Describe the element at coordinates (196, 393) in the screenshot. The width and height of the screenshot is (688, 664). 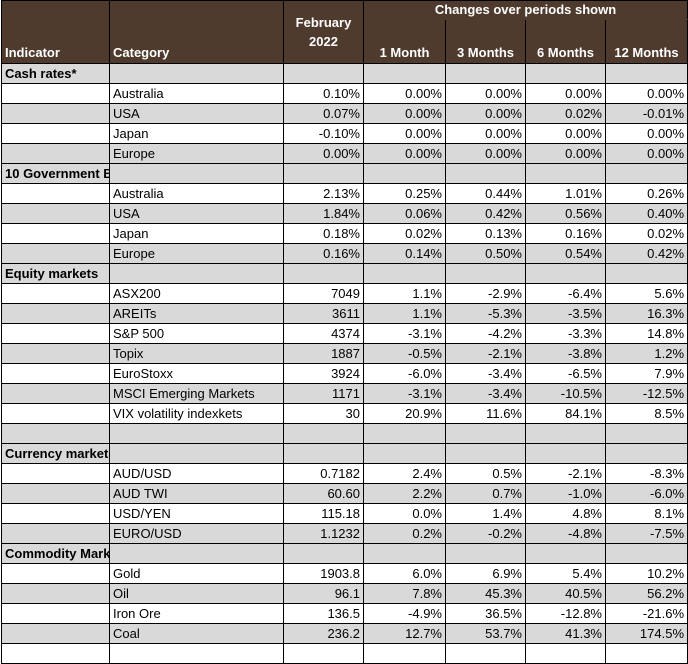
I see `category-cell: MSCI Emerging Markets` at that location.